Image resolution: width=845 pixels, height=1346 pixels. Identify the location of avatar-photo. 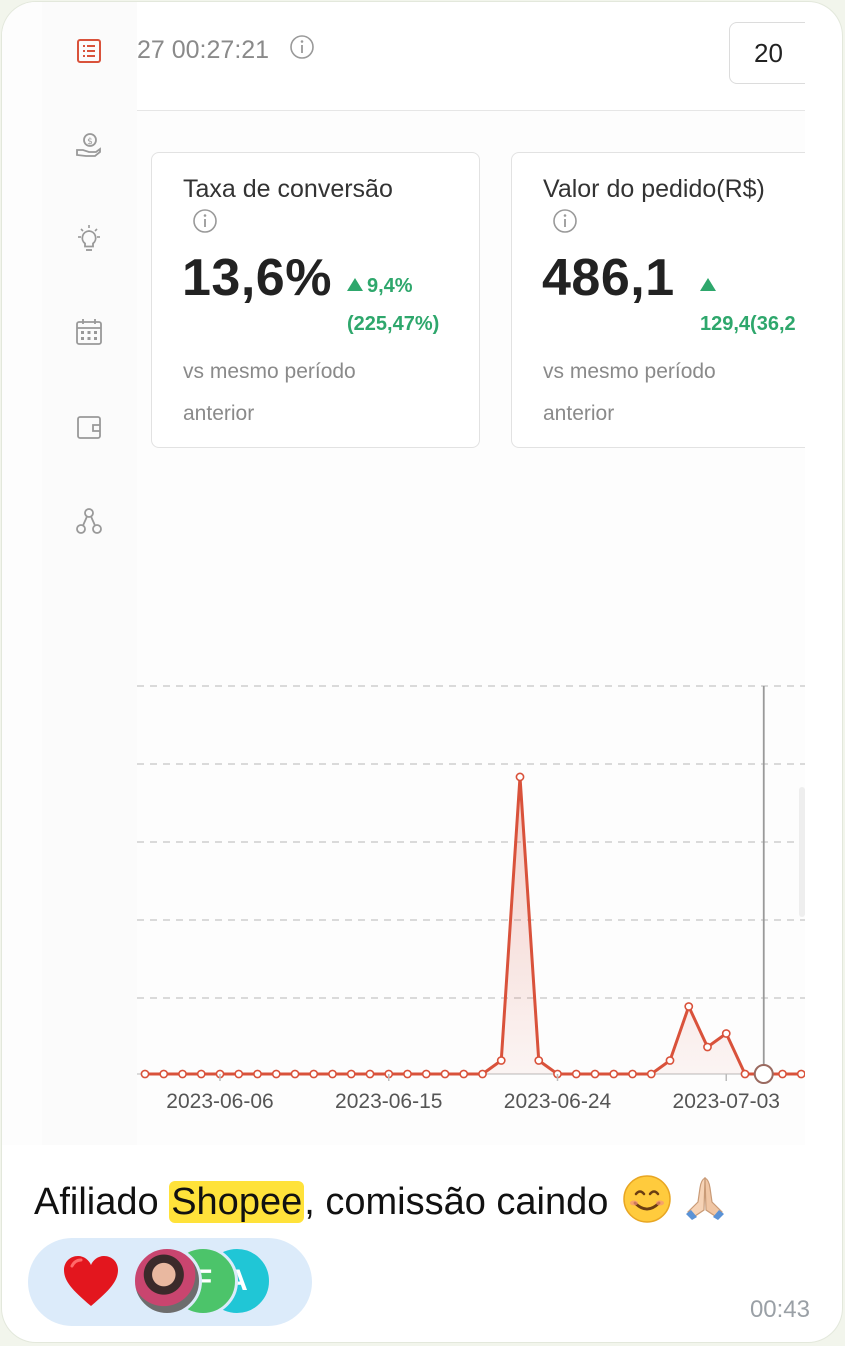
(167, 1281).